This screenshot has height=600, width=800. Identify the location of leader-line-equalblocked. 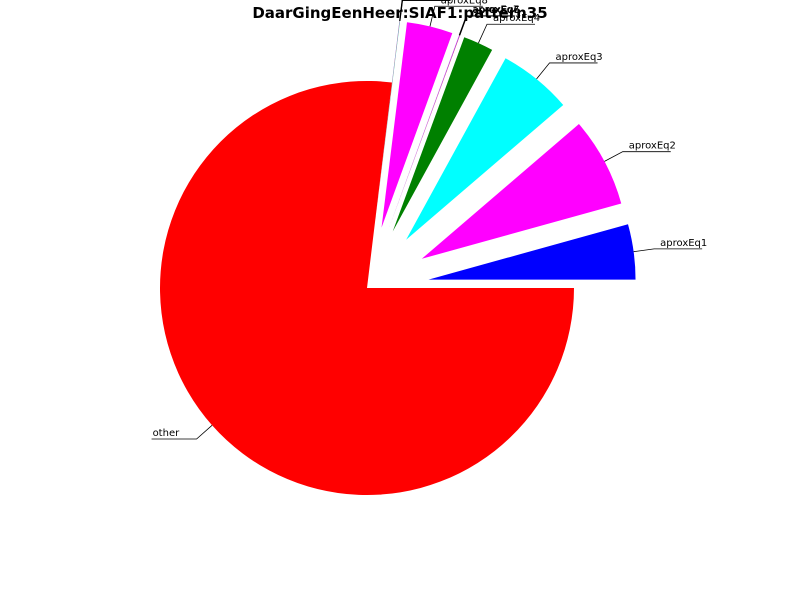
(425, 10).